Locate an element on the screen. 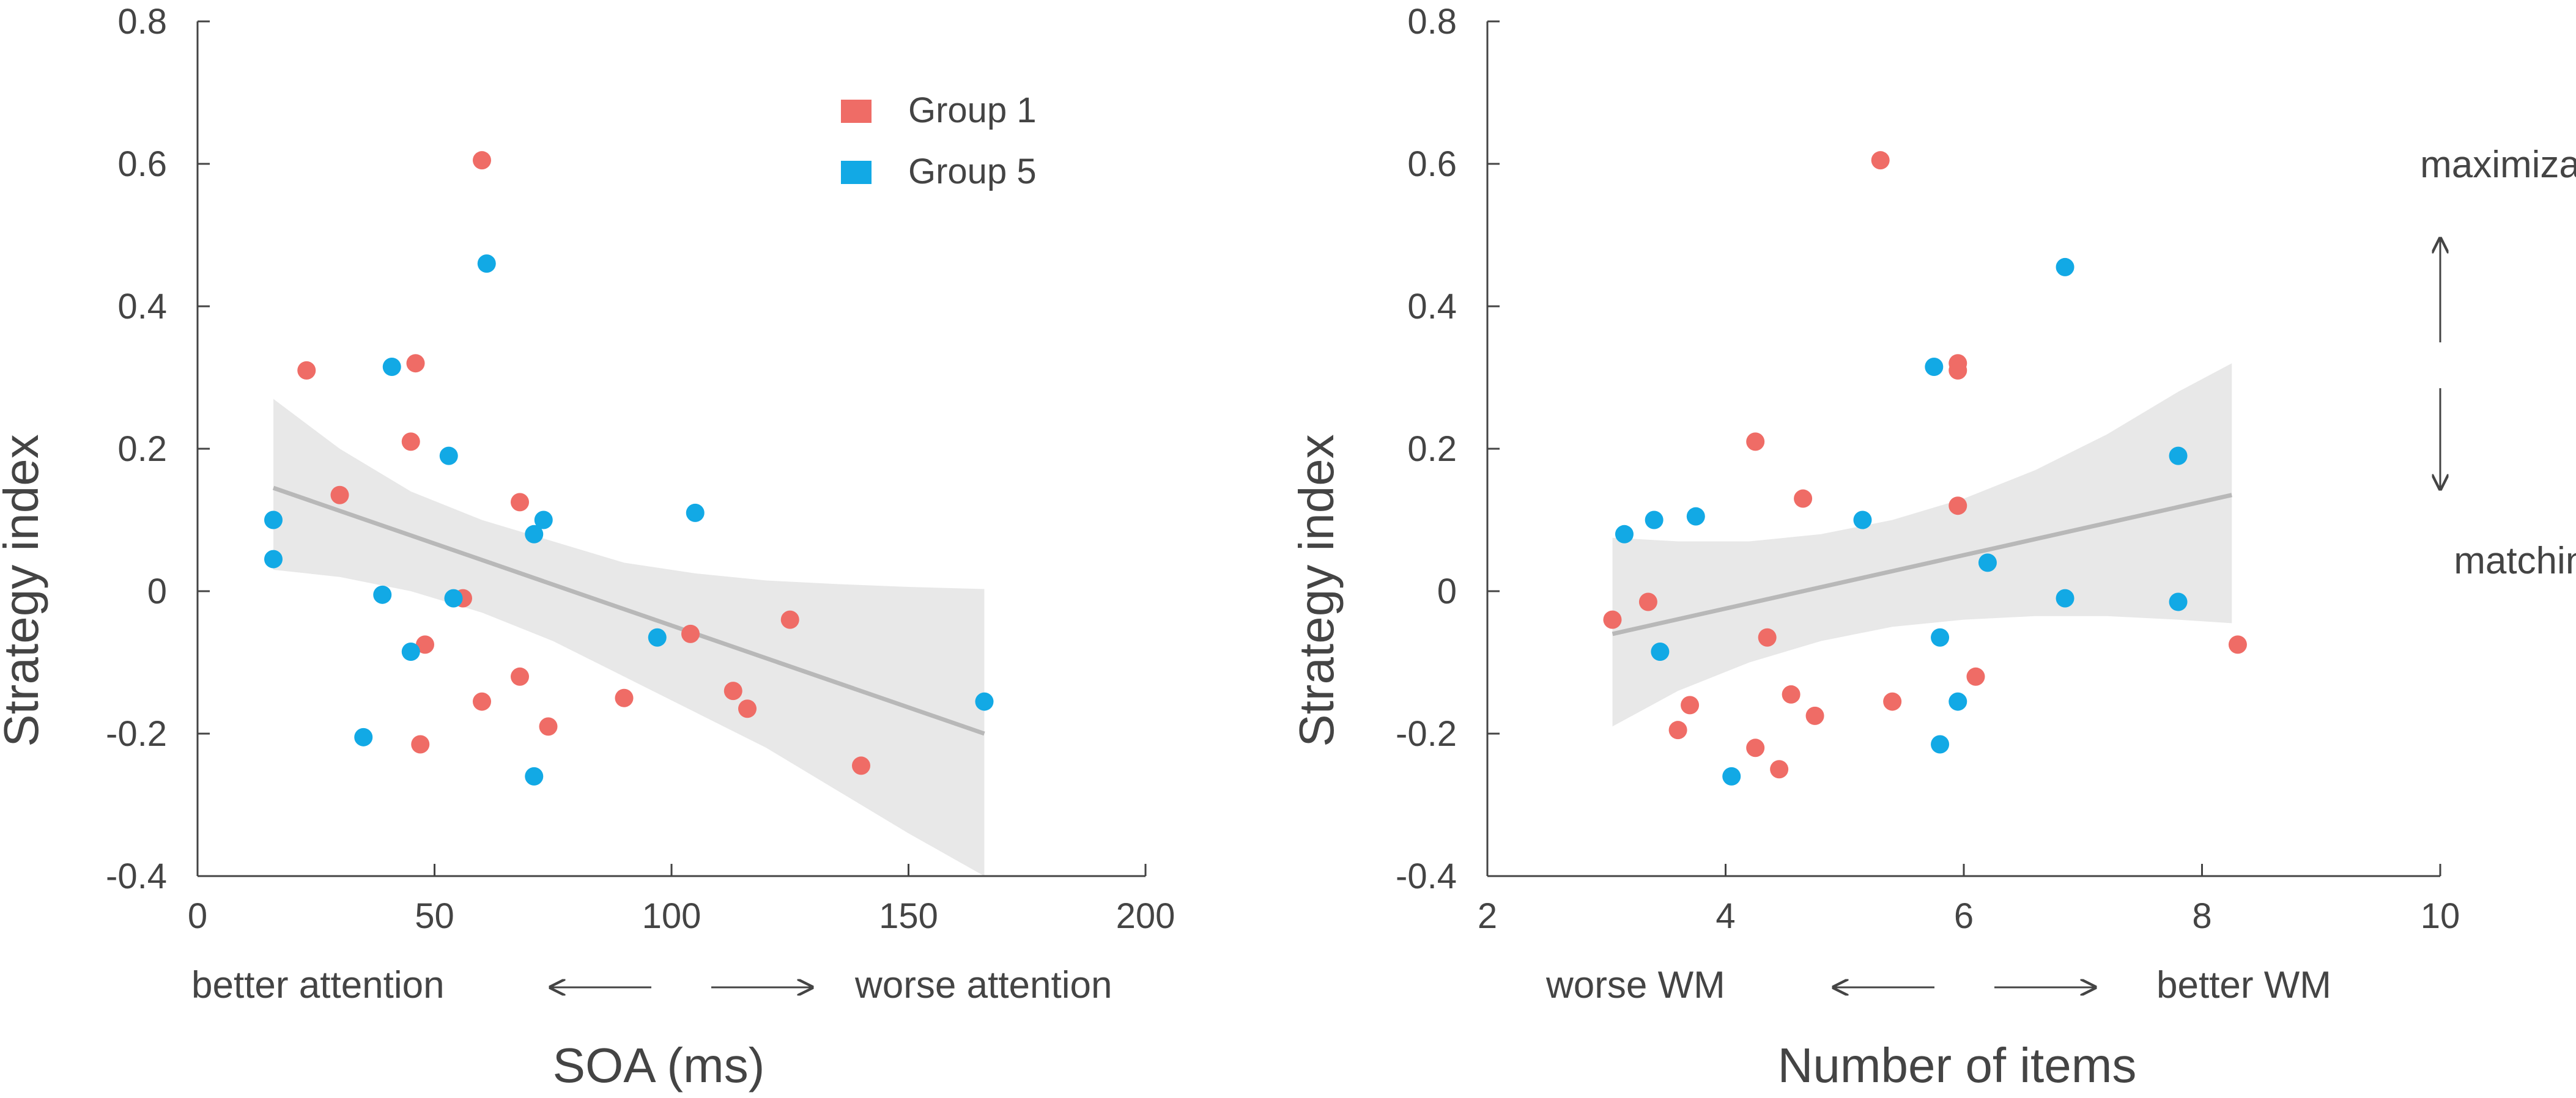  x-tick-label: 2 is located at coordinates (1487, 916).